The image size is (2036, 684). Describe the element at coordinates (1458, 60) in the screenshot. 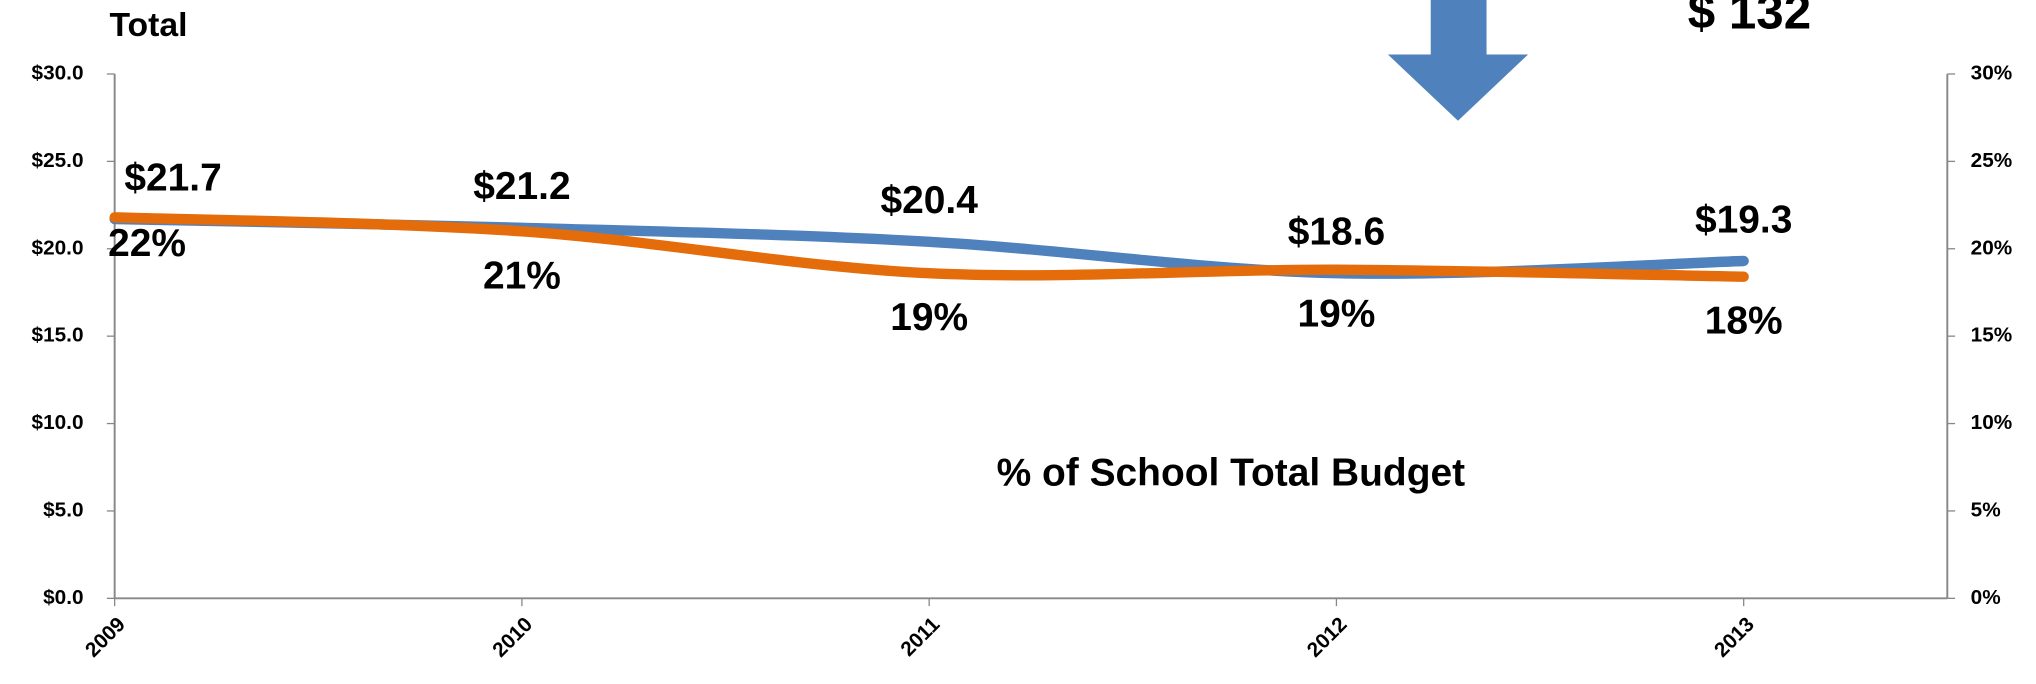

I see `arrow` at that location.